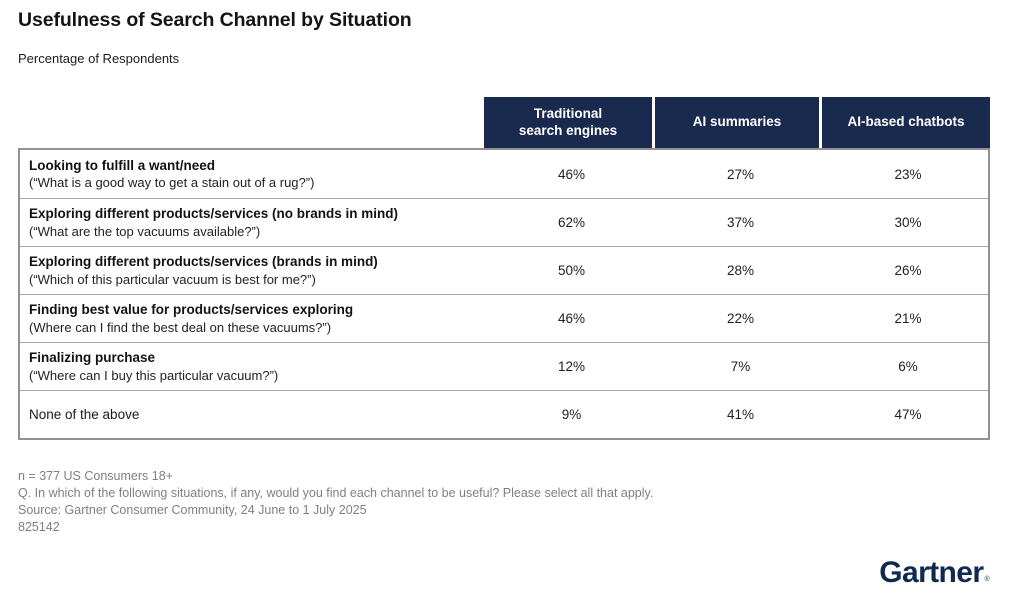  What do you see at coordinates (92, 358) in the screenshot?
I see `row-label: Finalizing purchase` at bounding box center [92, 358].